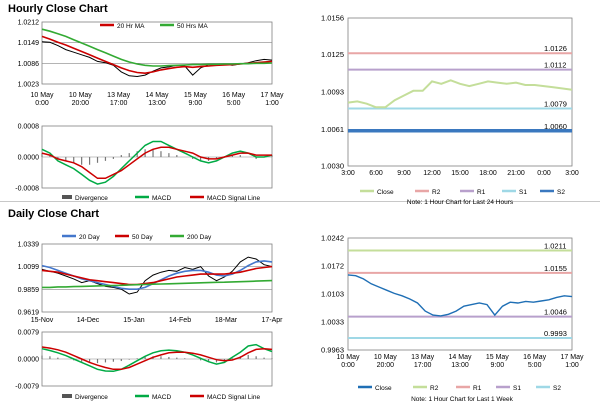 The width and height of the screenshot is (600, 413). I want to click on hourly-24h-ytick-label: 1.0156, so click(332, 18).